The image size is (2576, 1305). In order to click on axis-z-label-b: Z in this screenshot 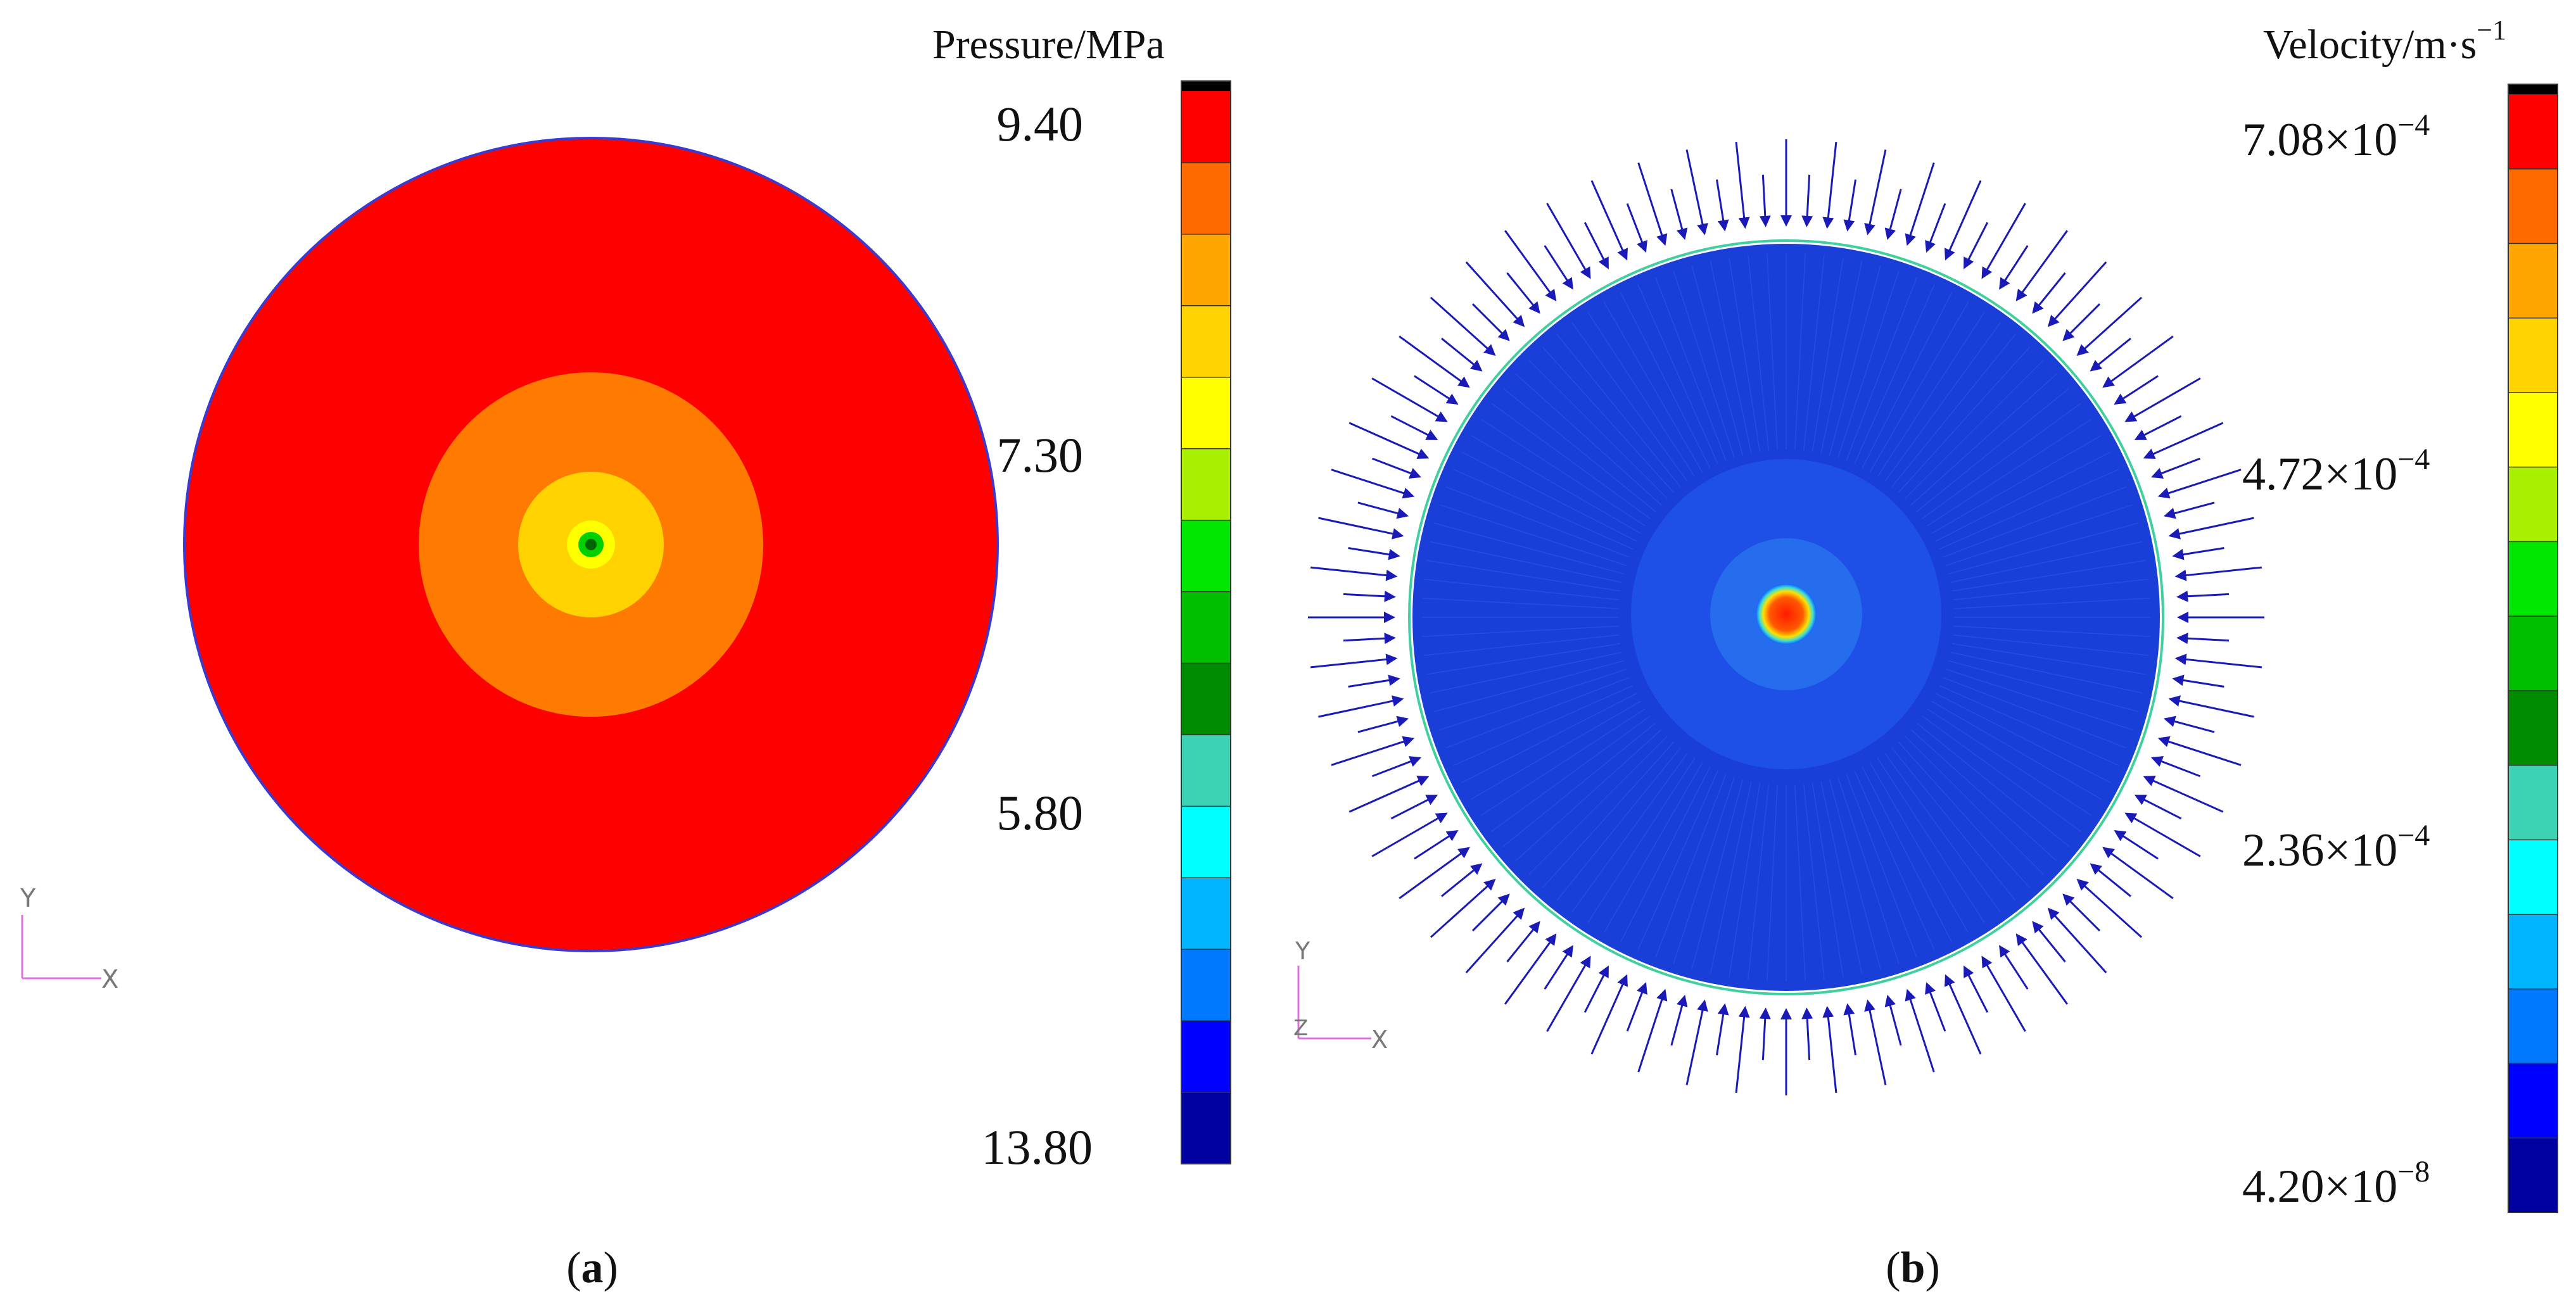, I will do `click(1300, 1028)`.